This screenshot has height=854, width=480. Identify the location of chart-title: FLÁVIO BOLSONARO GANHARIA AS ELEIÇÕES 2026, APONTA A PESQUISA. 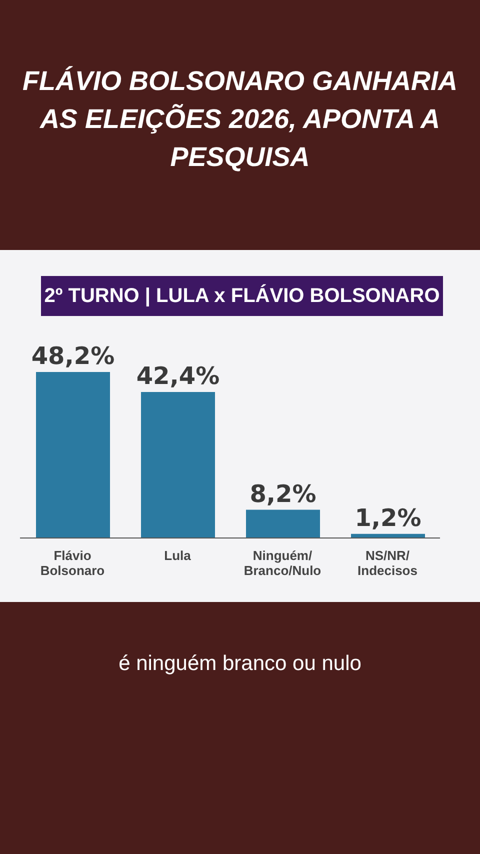
(240, 119).